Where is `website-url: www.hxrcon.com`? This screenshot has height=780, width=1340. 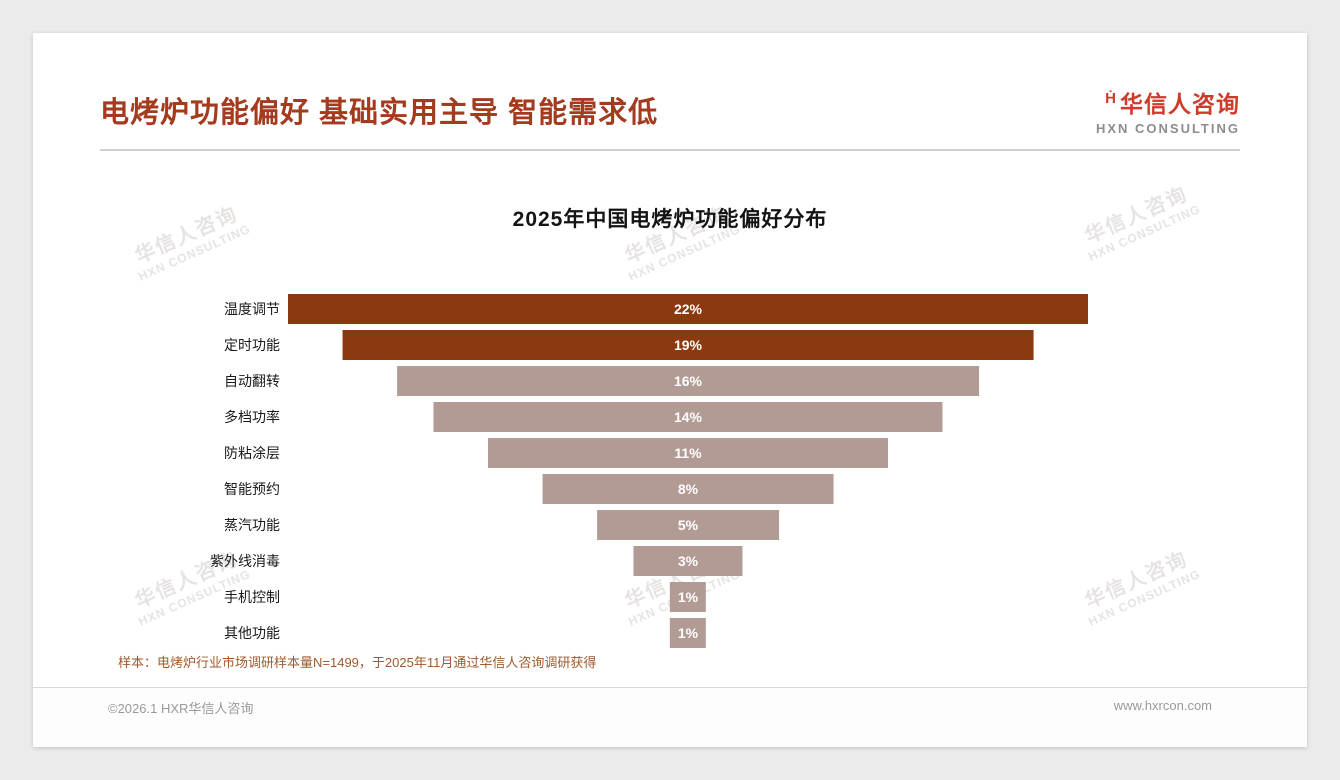 website-url: www.hxrcon.com is located at coordinates (1162, 705).